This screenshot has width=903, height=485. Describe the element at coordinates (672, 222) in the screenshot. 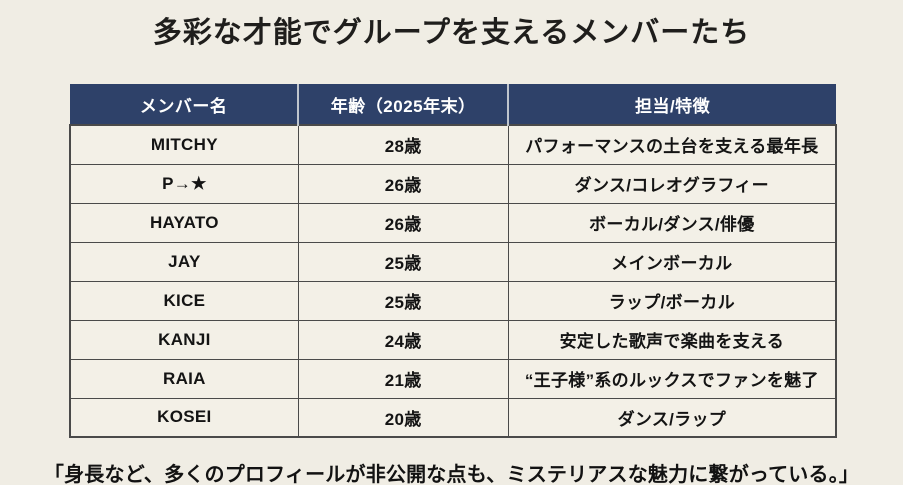

I see `role-cell: ボーカル/ダンス/俳優` at that location.